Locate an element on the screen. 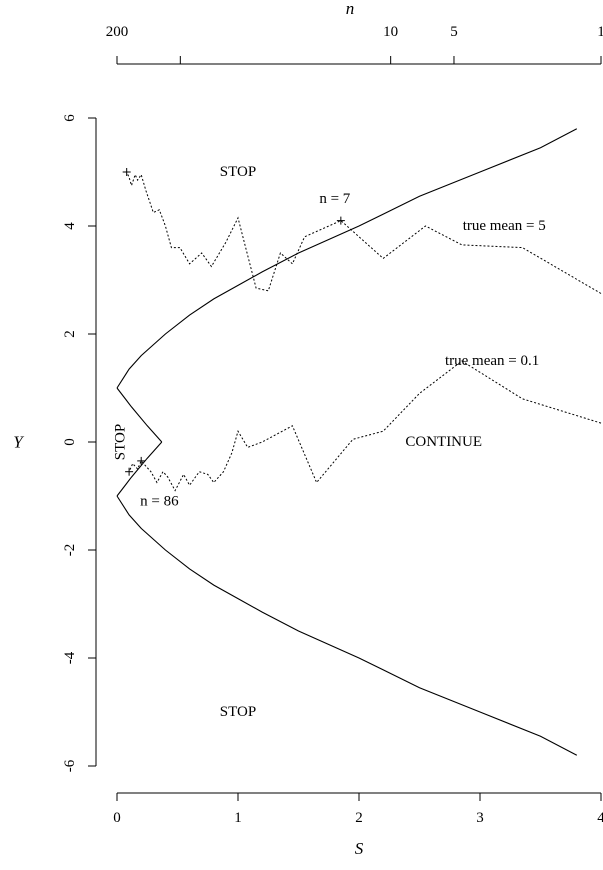 This screenshot has width=603, height=870. sample-size-label: n = 7 is located at coordinates (334, 199).